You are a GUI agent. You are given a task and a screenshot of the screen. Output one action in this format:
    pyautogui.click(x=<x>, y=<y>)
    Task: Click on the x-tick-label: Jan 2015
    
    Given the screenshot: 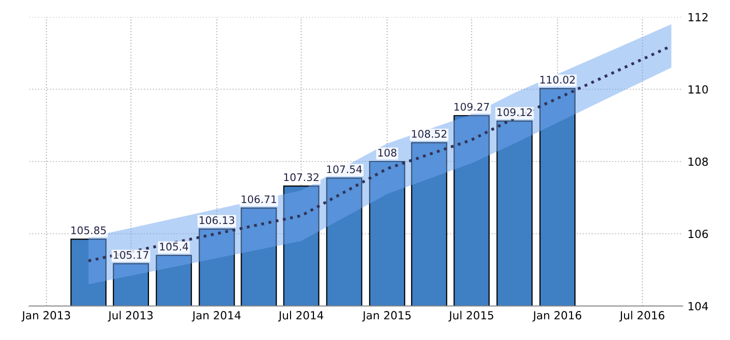 What is the action you would take?
    pyautogui.click(x=386, y=316)
    